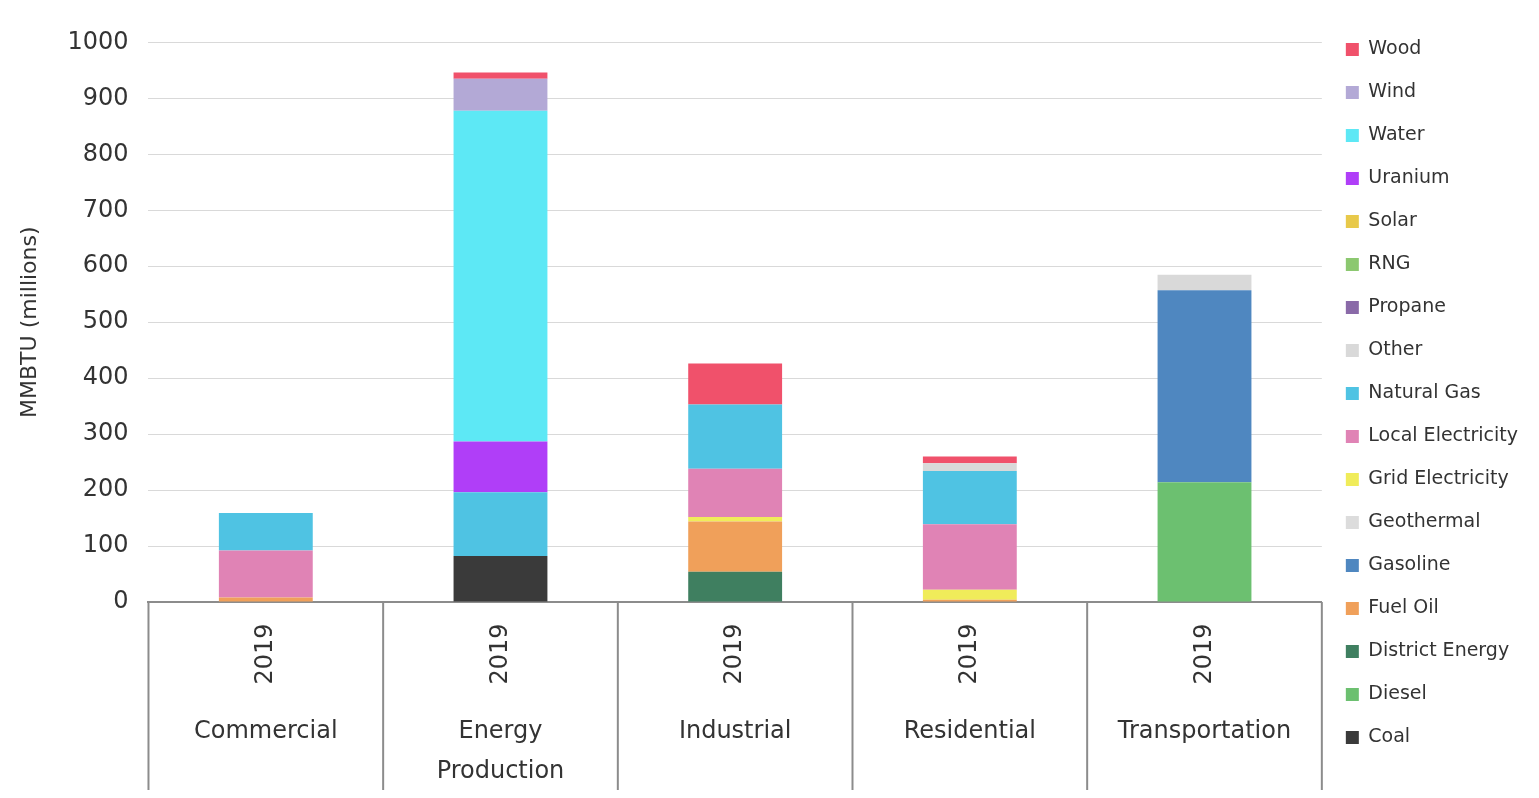 The image size is (1539, 798). I want to click on legend-label: Diesel, so click(1397, 692).